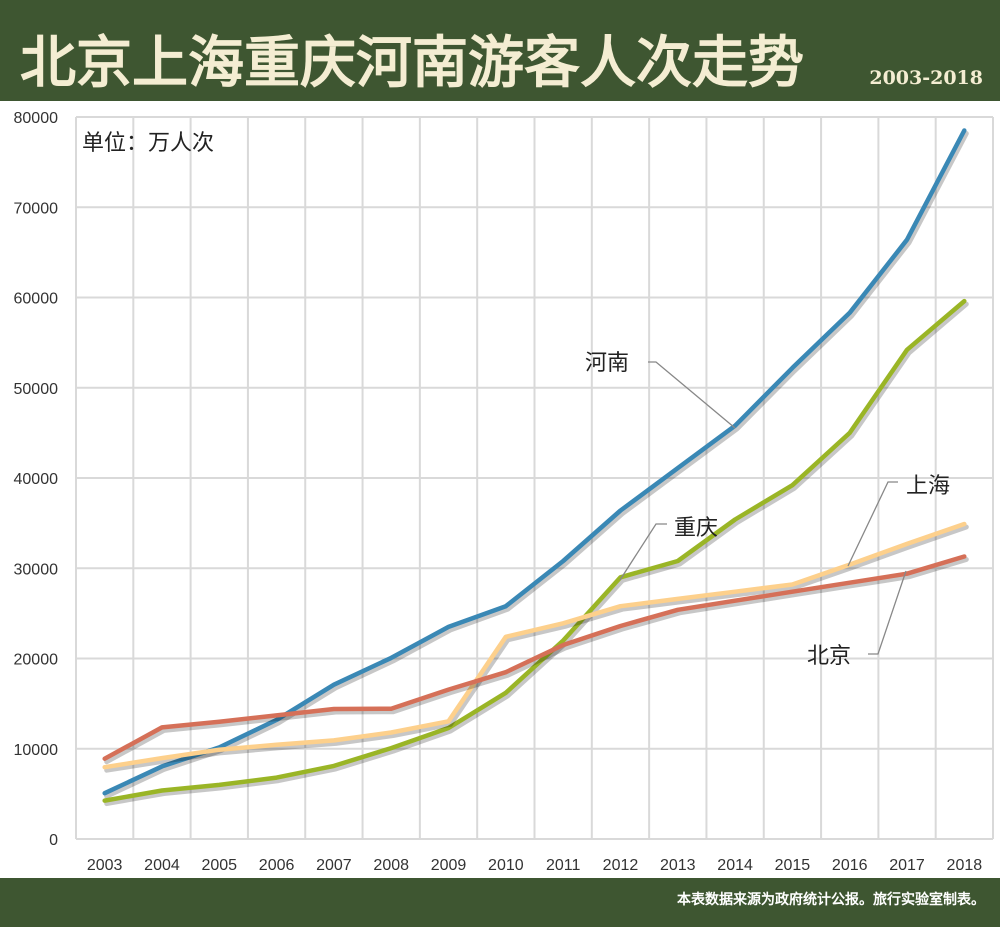 The width and height of the screenshot is (1000, 927). What do you see at coordinates (621, 865) in the screenshot?
I see `x-tick-label: 2012` at bounding box center [621, 865].